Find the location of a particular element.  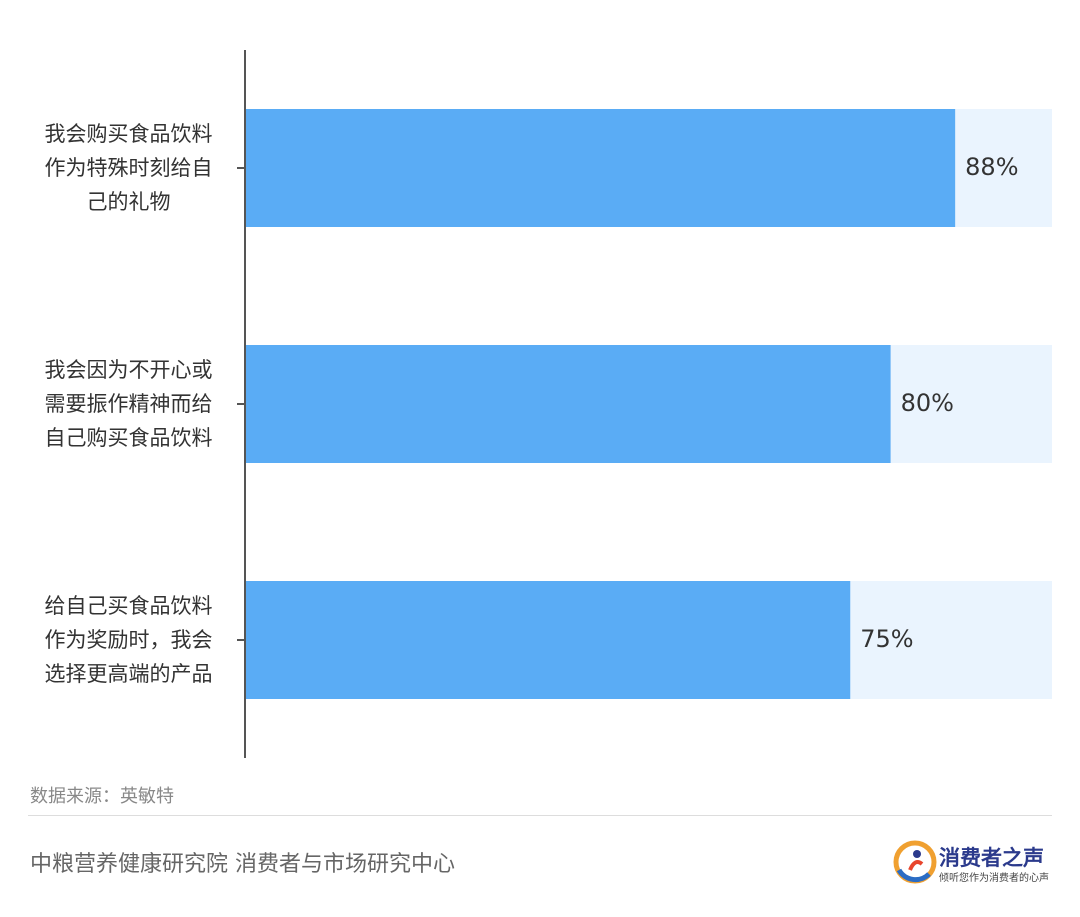

value-label: 75% is located at coordinates (887, 639).